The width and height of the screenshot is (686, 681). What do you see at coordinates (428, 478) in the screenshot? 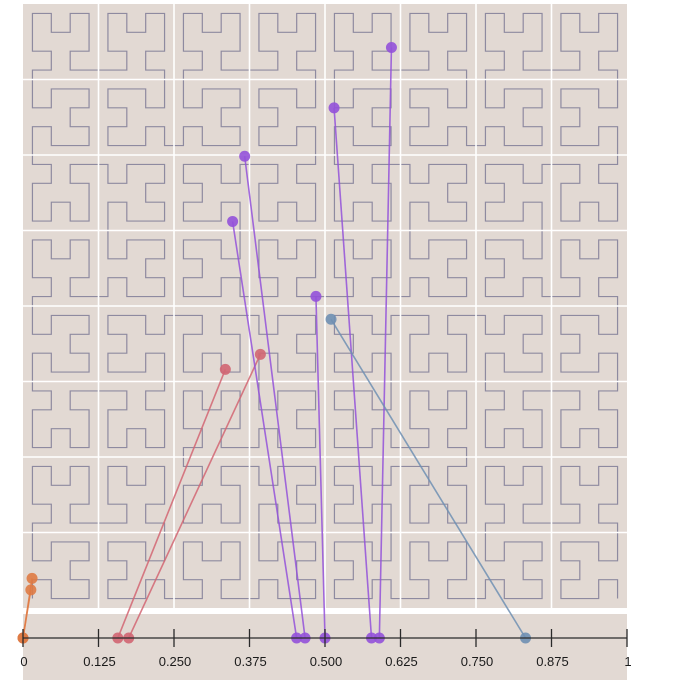
I see `link-line-blue` at bounding box center [428, 478].